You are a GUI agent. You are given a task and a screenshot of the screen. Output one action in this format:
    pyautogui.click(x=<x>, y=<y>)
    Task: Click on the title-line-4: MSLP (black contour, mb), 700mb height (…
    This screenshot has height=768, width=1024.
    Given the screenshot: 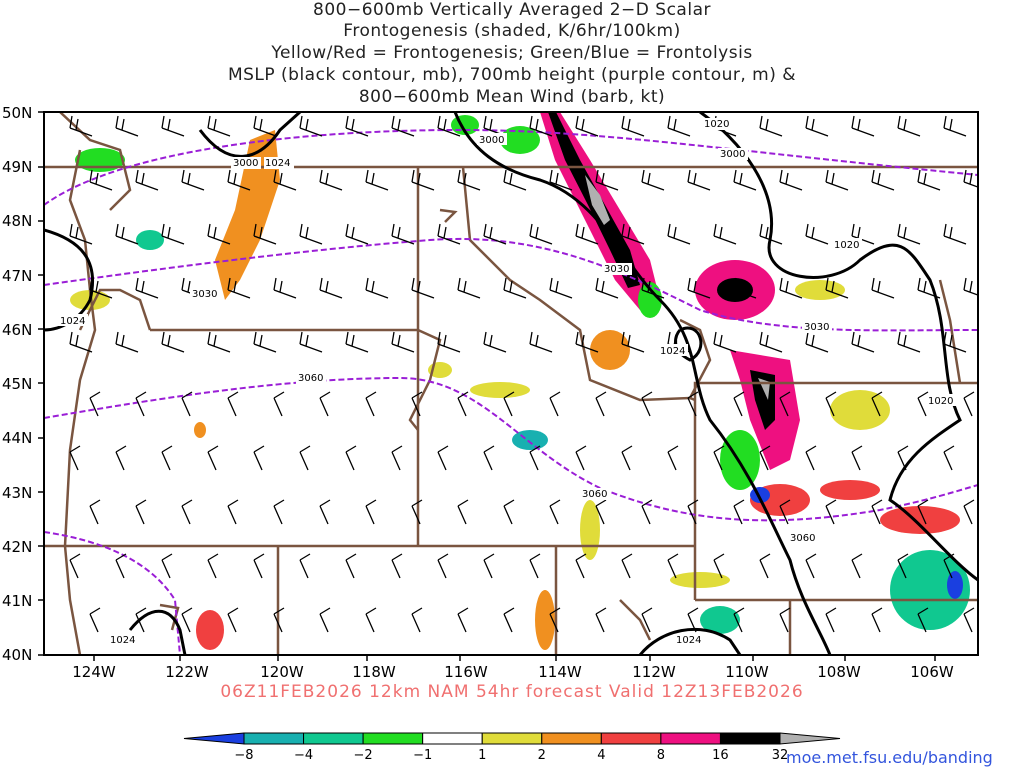 What is the action you would take?
    pyautogui.click(x=512, y=75)
    